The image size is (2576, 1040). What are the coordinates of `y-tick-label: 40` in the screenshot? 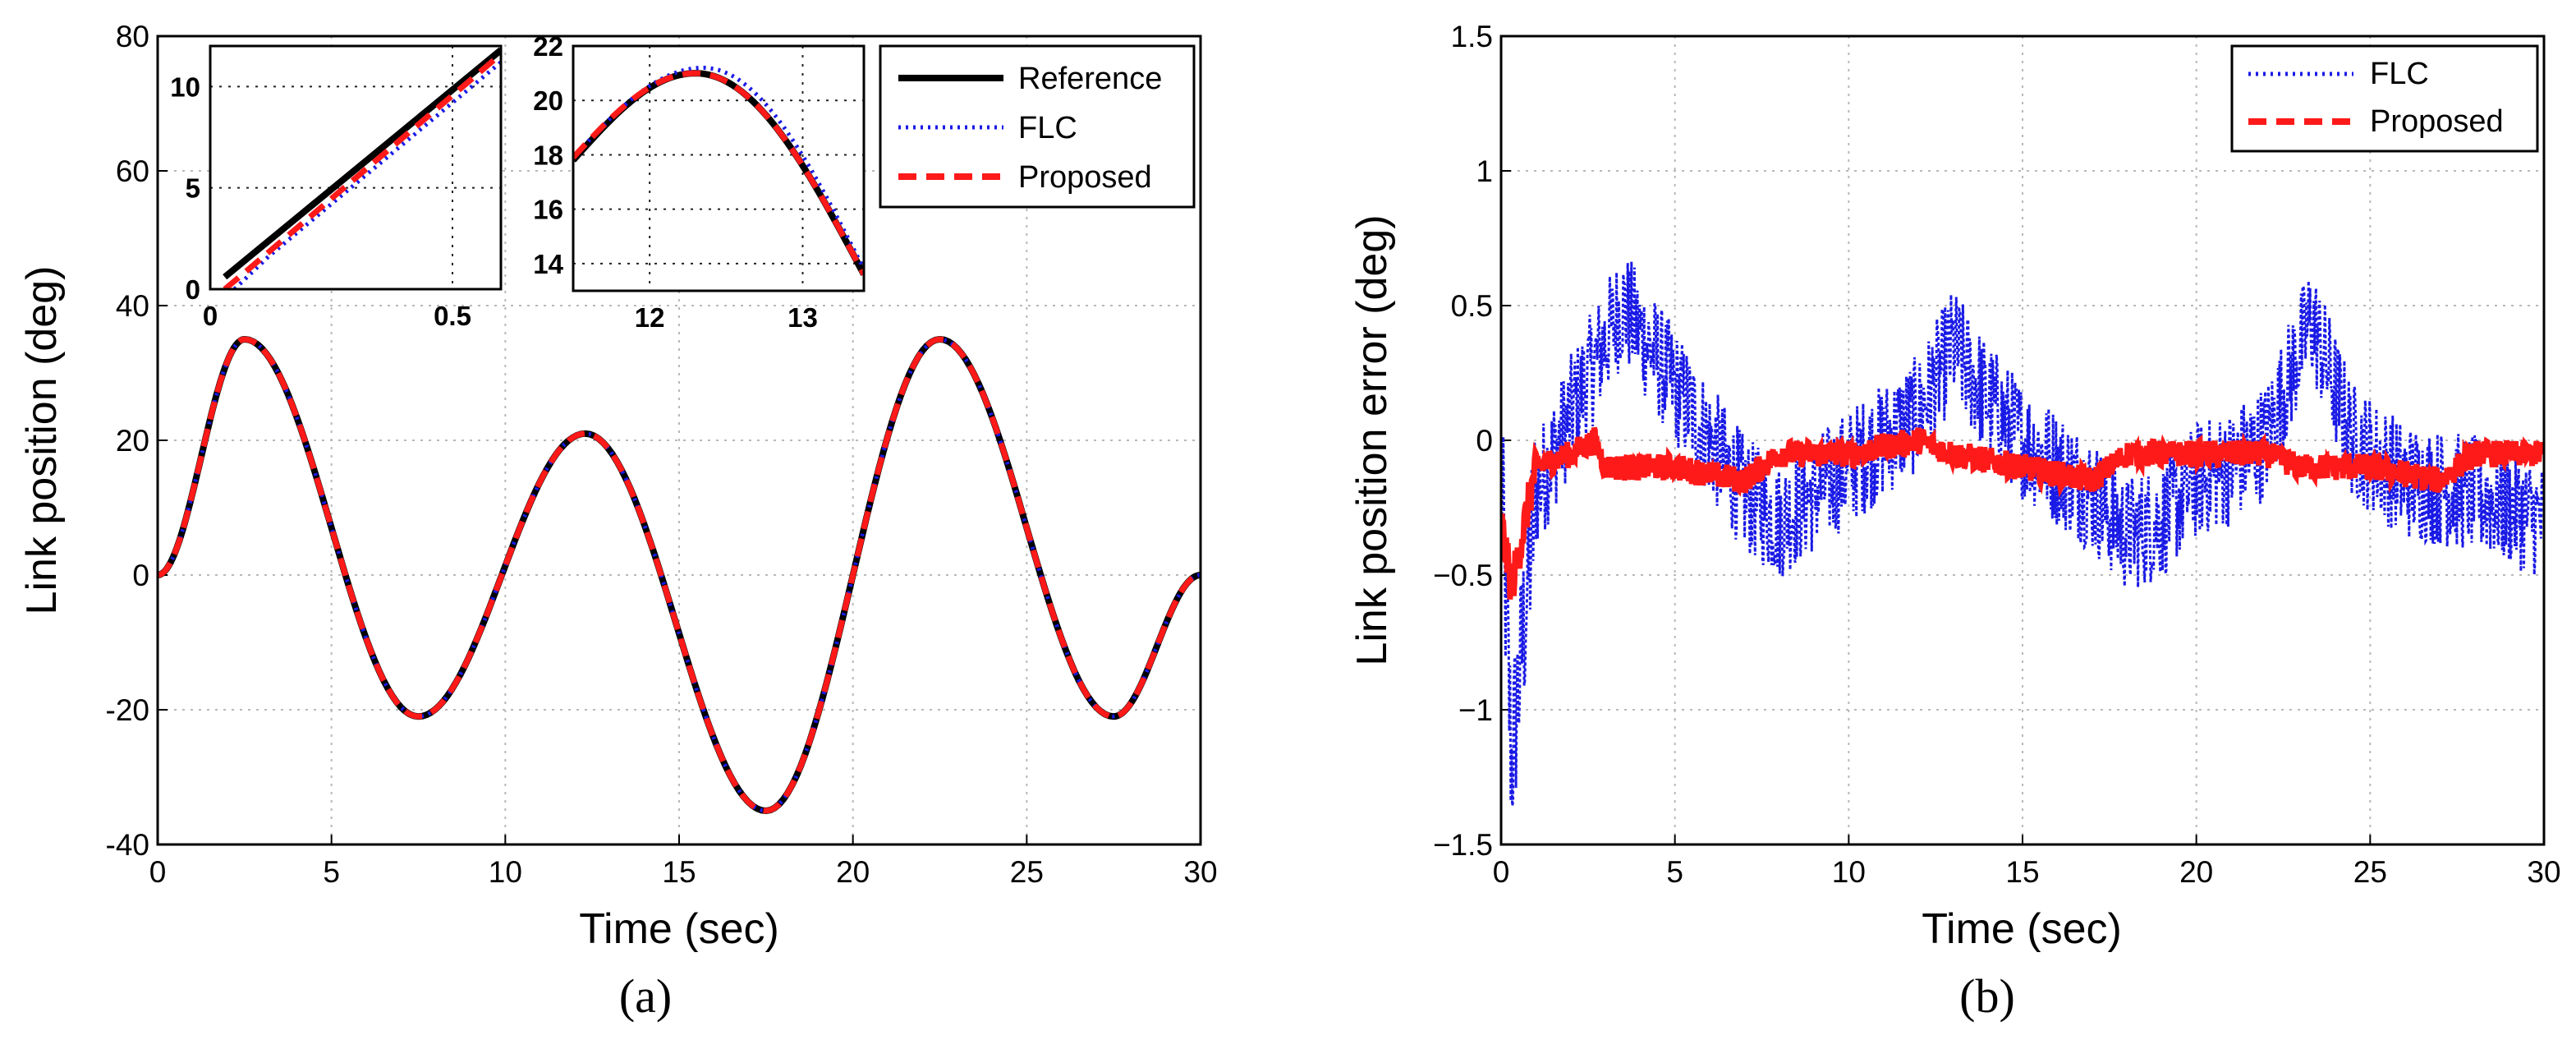 It's located at (132, 306).